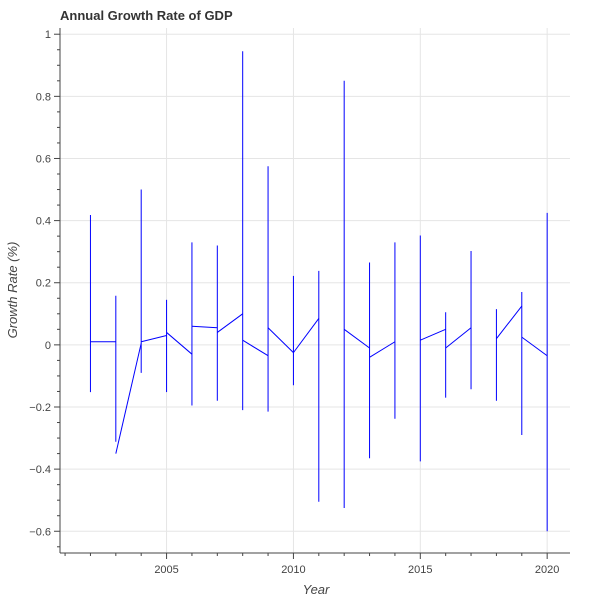  What do you see at coordinates (316, 589) in the screenshot?
I see `x-axis-title: Year` at bounding box center [316, 589].